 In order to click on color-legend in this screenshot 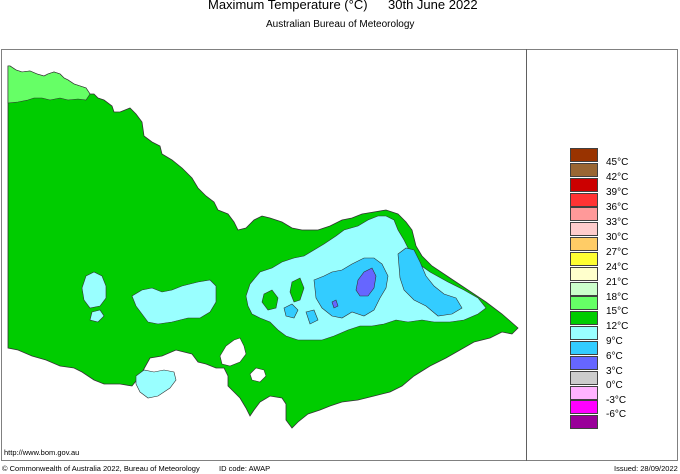, I will do `click(584, 289)`.